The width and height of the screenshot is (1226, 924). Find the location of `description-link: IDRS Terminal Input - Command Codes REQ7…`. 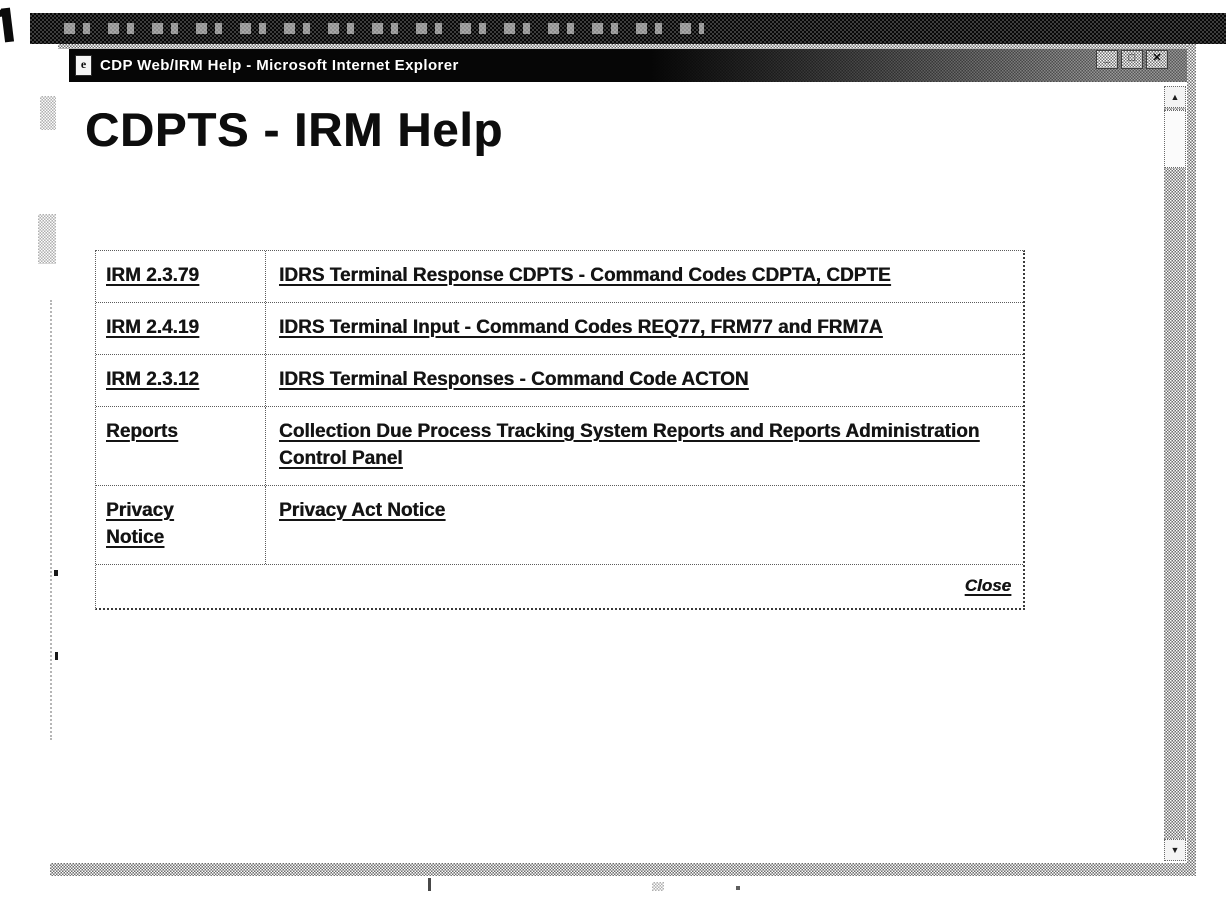

description-link: IDRS Terminal Input - Command Codes REQ7… is located at coordinates (581, 327).